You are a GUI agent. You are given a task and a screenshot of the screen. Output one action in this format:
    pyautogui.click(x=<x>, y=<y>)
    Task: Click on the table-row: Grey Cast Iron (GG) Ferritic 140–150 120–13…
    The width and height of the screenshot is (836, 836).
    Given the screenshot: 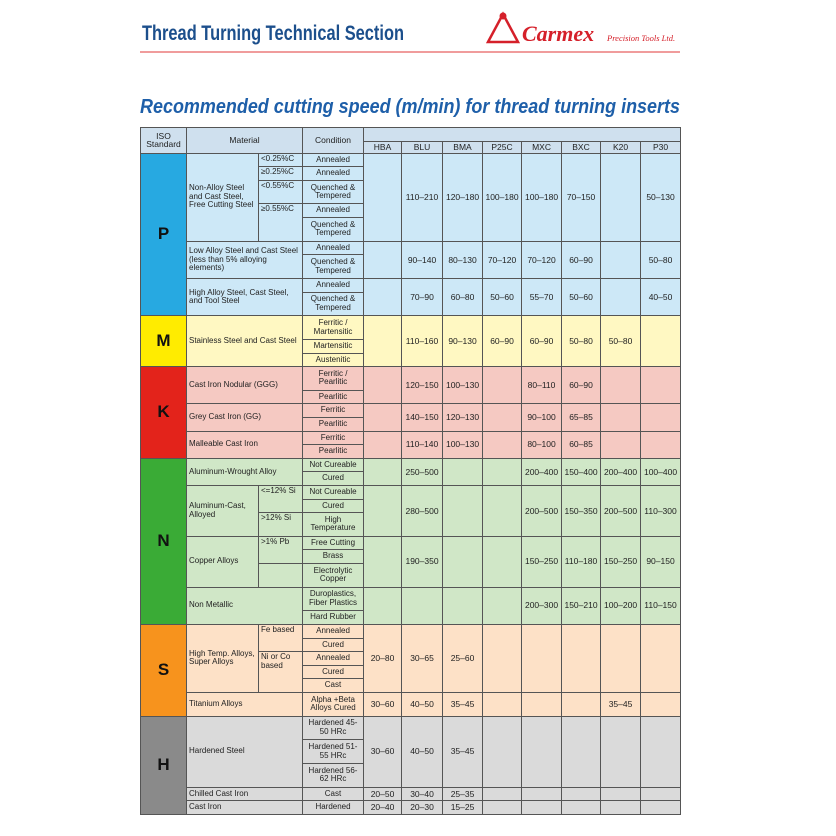 What is the action you would take?
    pyautogui.click(x=411, y=417)
    